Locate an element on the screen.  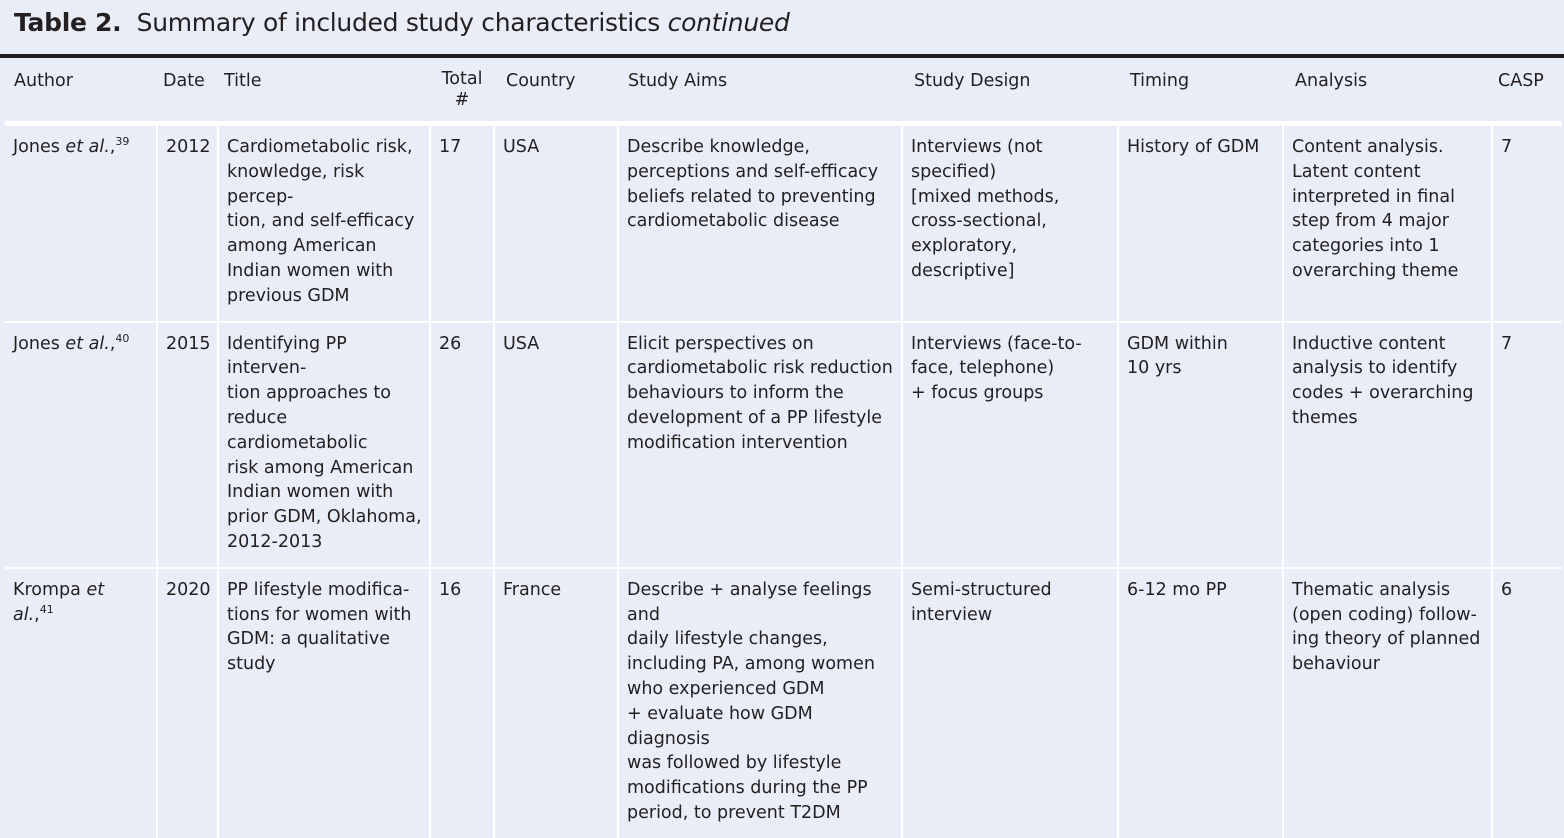
reference: 40 is located at coordinates (122, 338).